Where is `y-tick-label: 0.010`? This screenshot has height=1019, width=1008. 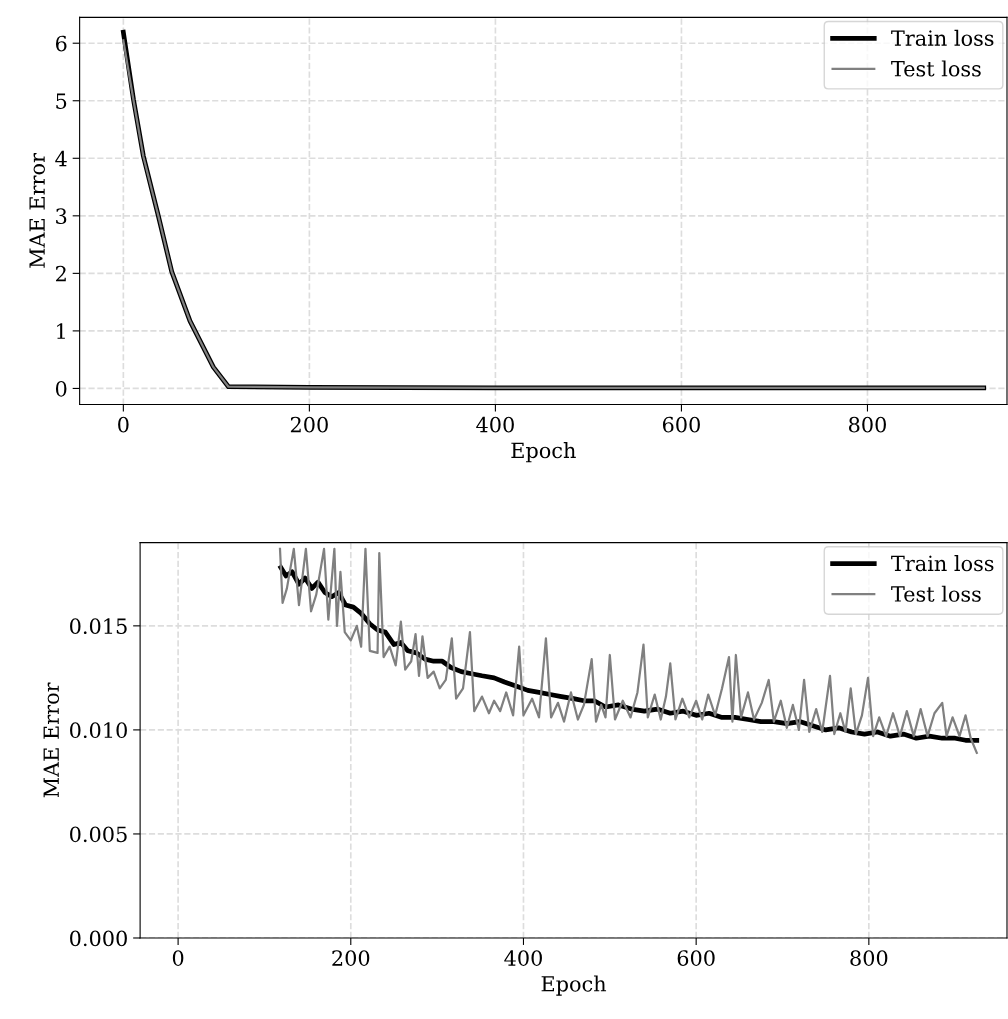
y-tick-label: 0.010 is located at coordinates (98, 730).